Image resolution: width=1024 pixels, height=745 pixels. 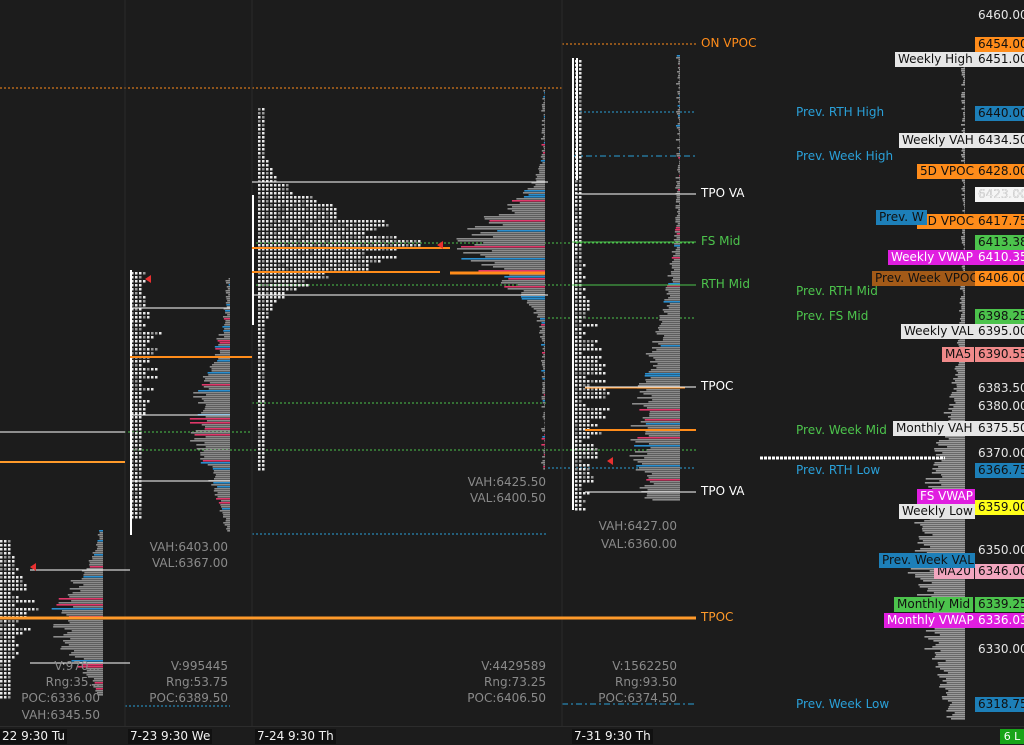 What do you see at coordinates (999, 140) in the screenshot?
I see `price-tag: 6434.50` at bounding box center [999, 140].